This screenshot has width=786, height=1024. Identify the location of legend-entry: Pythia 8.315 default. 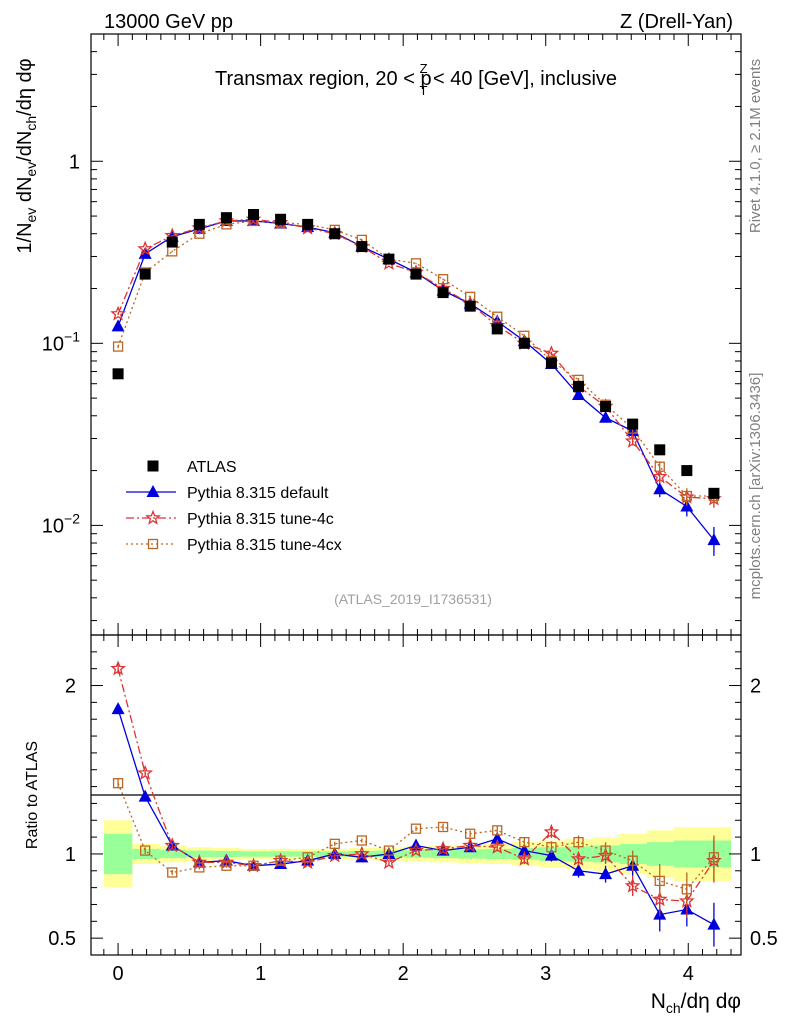
(227, 493).